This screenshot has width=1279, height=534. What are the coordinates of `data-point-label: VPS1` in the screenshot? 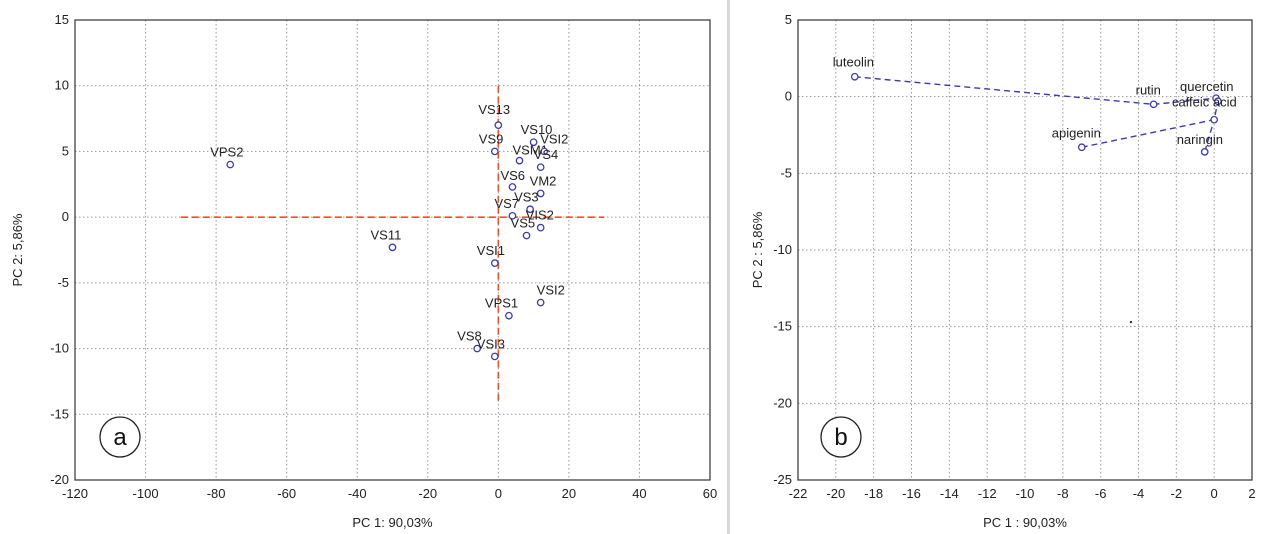 It's located at (501, 303).